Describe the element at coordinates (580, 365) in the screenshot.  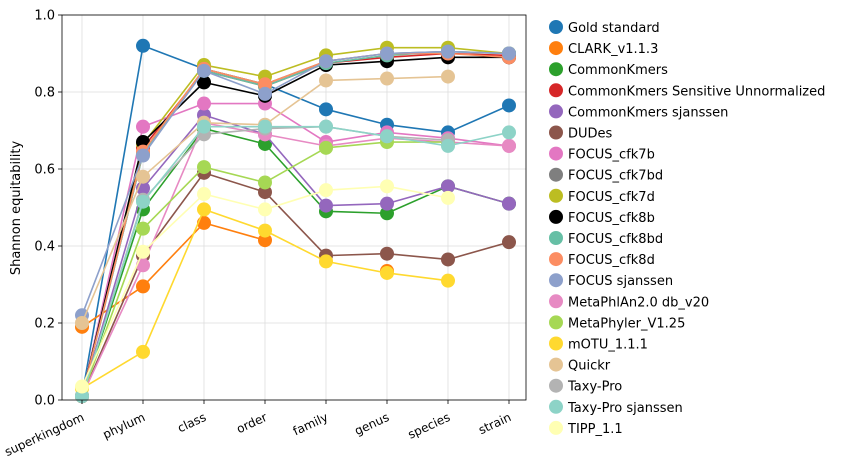
I see `legend-item: Quickr` at that location.